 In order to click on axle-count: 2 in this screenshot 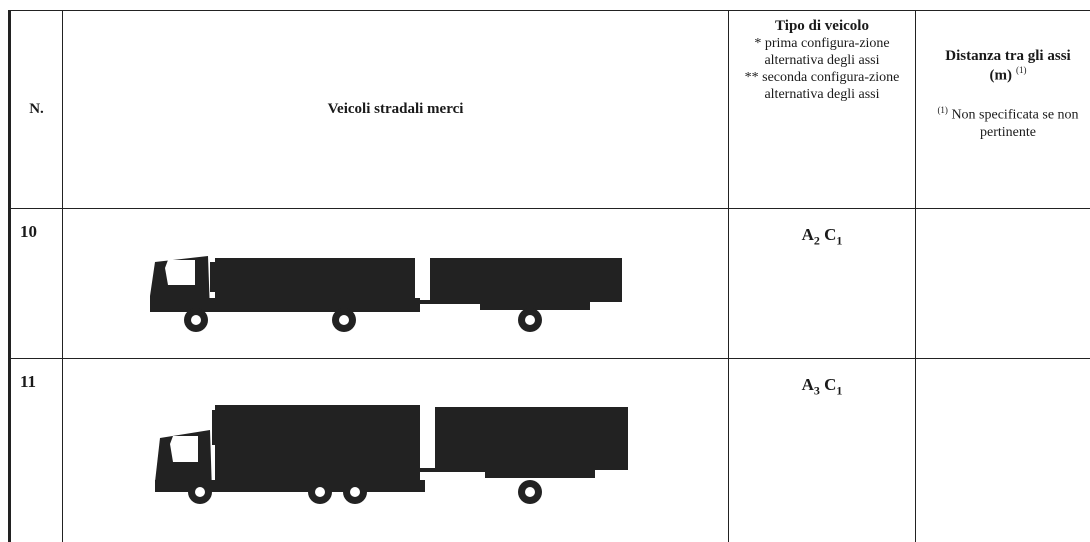, I will do `click(816, 240)`.